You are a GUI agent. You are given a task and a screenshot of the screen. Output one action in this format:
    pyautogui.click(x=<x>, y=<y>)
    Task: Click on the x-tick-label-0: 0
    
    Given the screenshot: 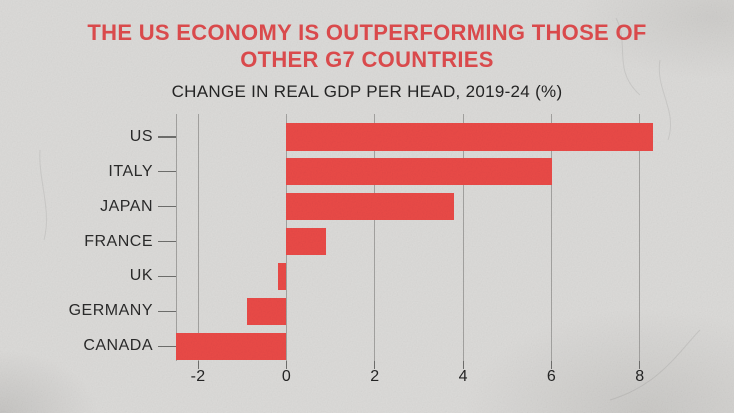 What is the action you would take?
    pyautogui.click(x=286, y=376)
    